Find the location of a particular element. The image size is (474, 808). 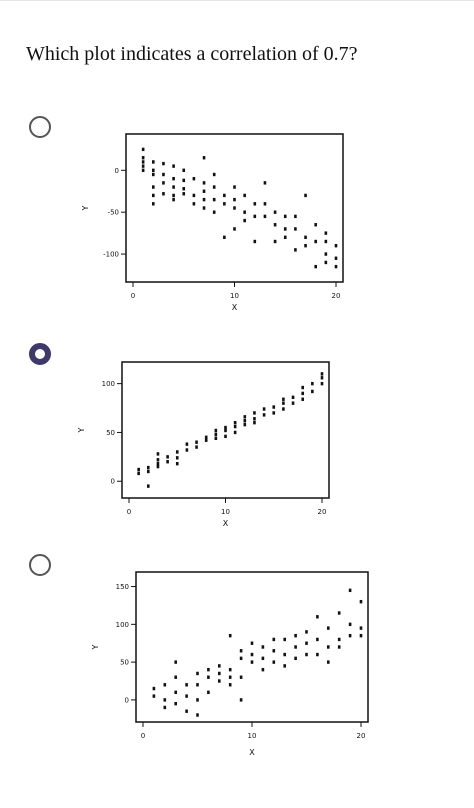

y-tick-label: -50 is located at coordinates (113, 213).